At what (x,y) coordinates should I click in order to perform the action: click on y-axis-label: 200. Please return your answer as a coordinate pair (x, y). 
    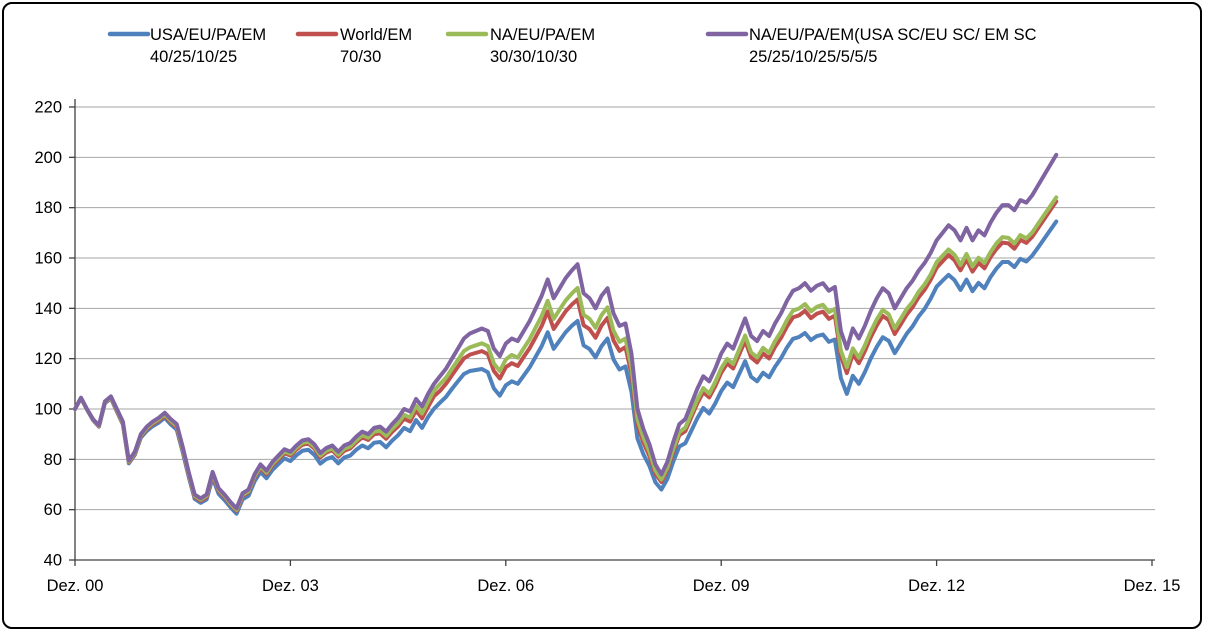
    Looking at the image, I should click on (48, 158).